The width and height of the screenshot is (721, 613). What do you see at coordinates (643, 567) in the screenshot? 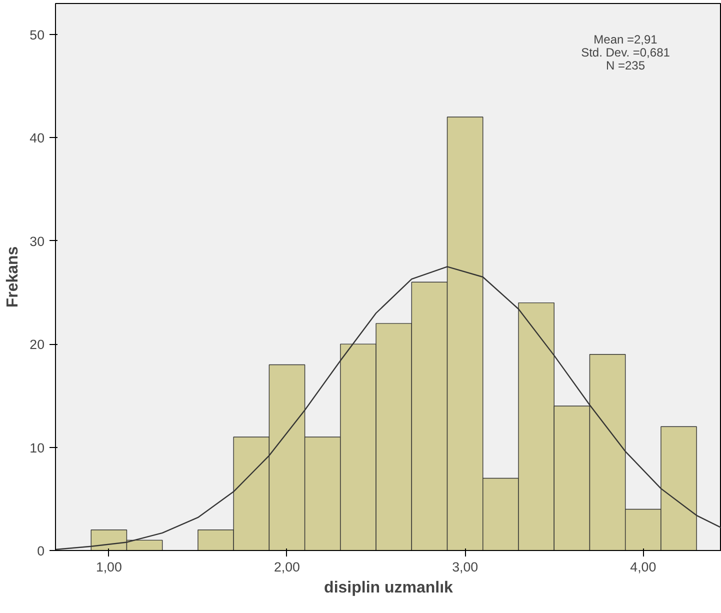
I see `x-tick-label: 4,00` at bounding box center [643, 567].